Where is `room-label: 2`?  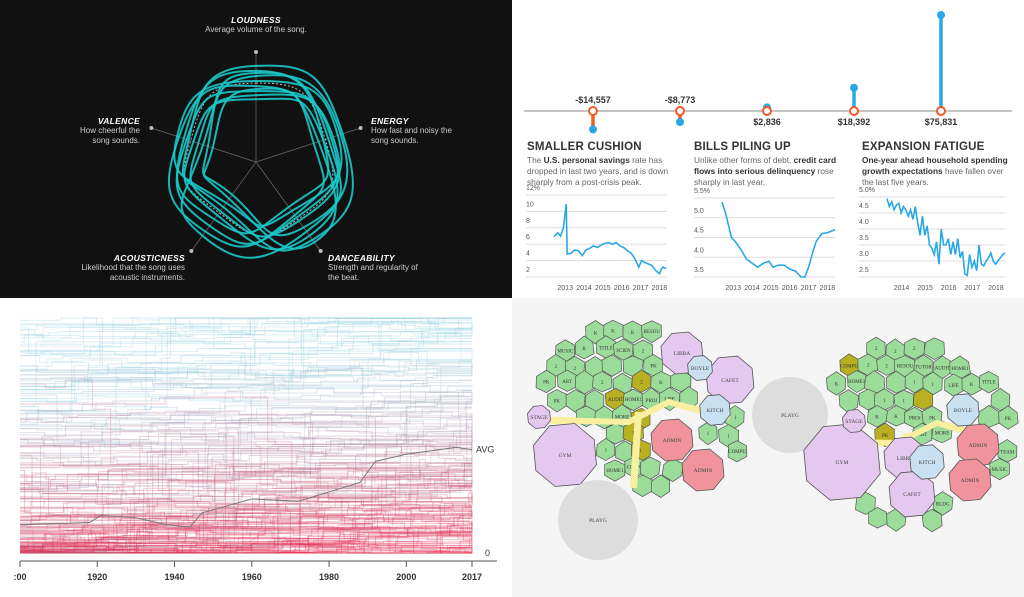 room-label: 2 is located at coordinates (602, 383).